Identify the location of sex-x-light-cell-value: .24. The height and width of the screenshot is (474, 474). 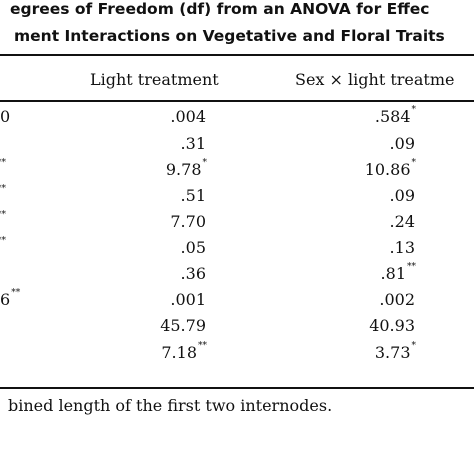
(402, 221).